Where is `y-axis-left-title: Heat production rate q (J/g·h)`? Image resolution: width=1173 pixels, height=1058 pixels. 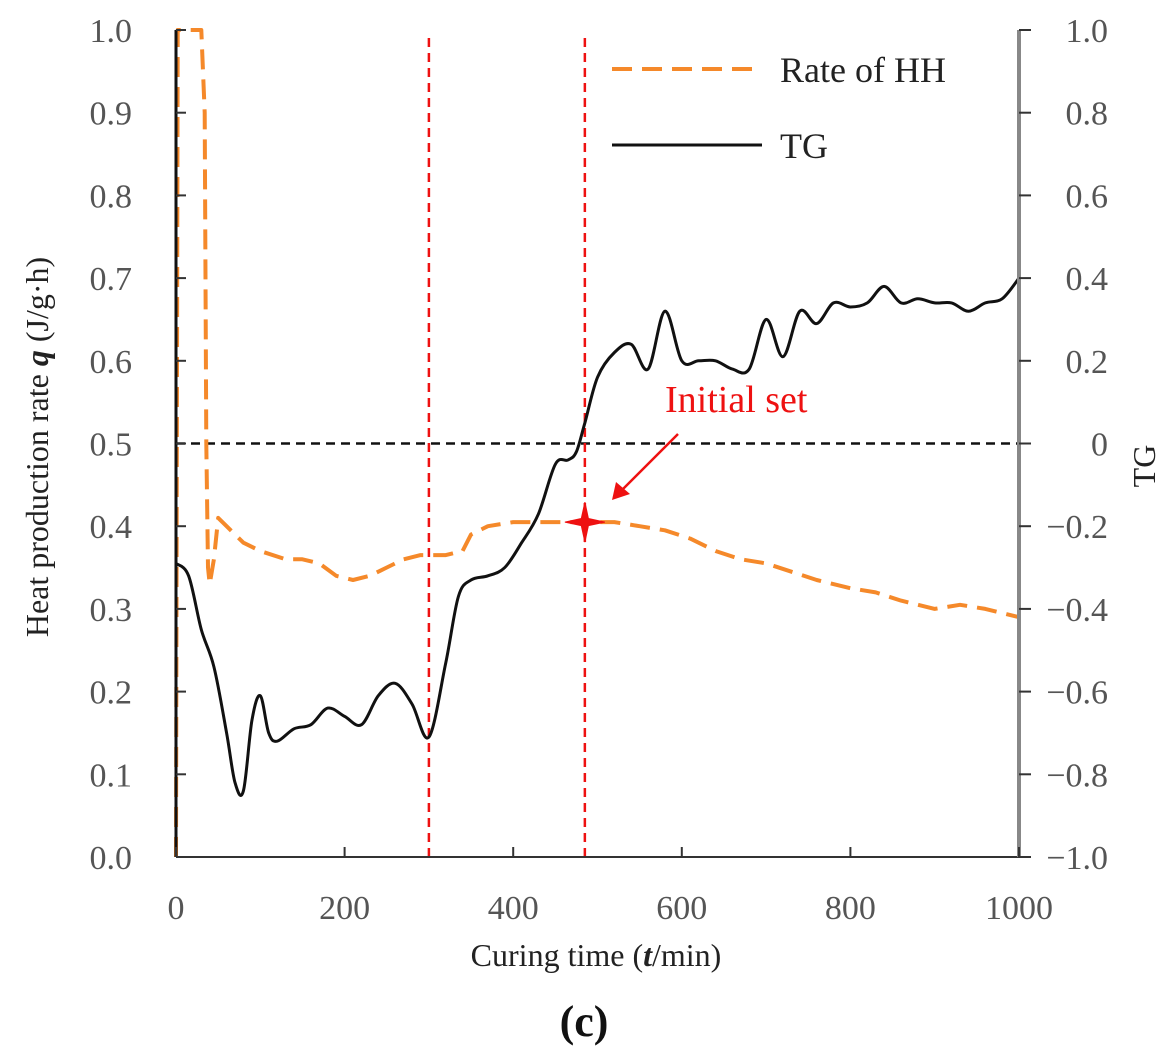 y-axis-left-title: Heat production rate q (J/g·h) is located at coordinates (37, 447).